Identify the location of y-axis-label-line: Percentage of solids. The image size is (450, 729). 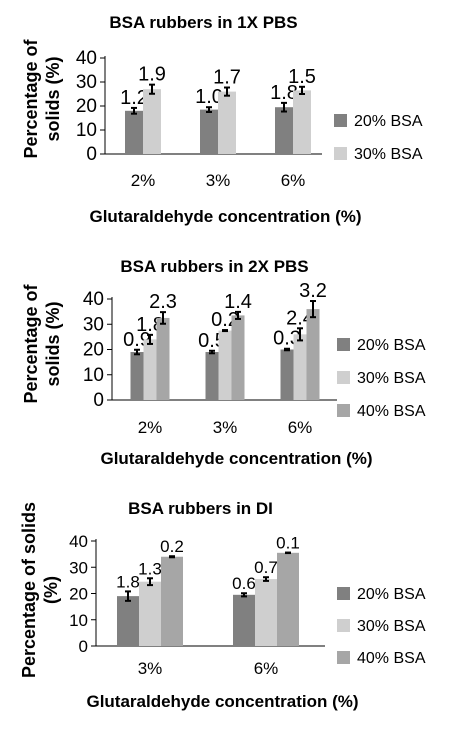
(29, 590).